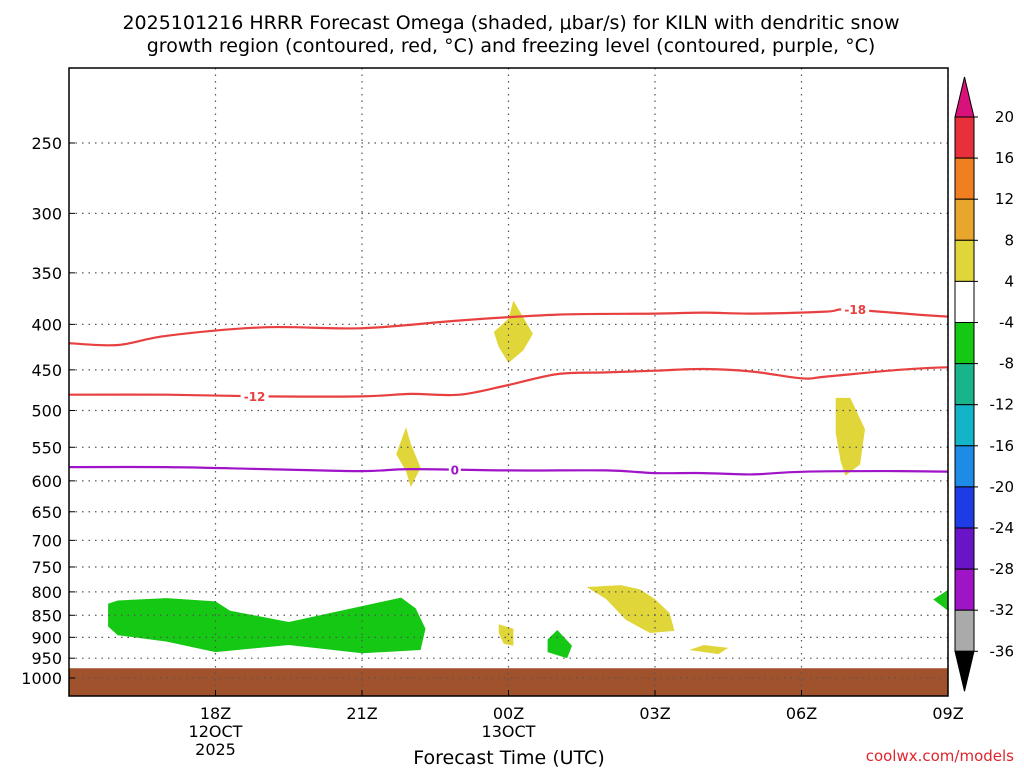  Describe the element at coordinates (1009, 240) in the screenshot. I see `colorbar-label: 8` at that location.